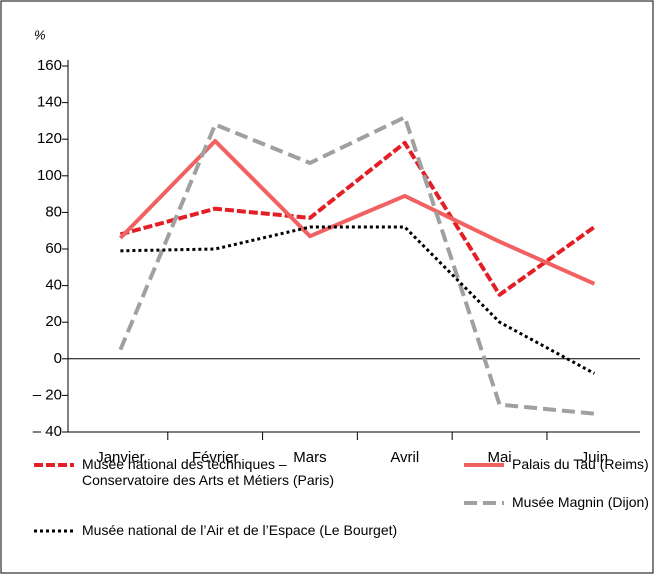 Image resolution: width=654 pixels, height=574 pixels. I want to click on y-tick-label: 60, so click(53, 248).